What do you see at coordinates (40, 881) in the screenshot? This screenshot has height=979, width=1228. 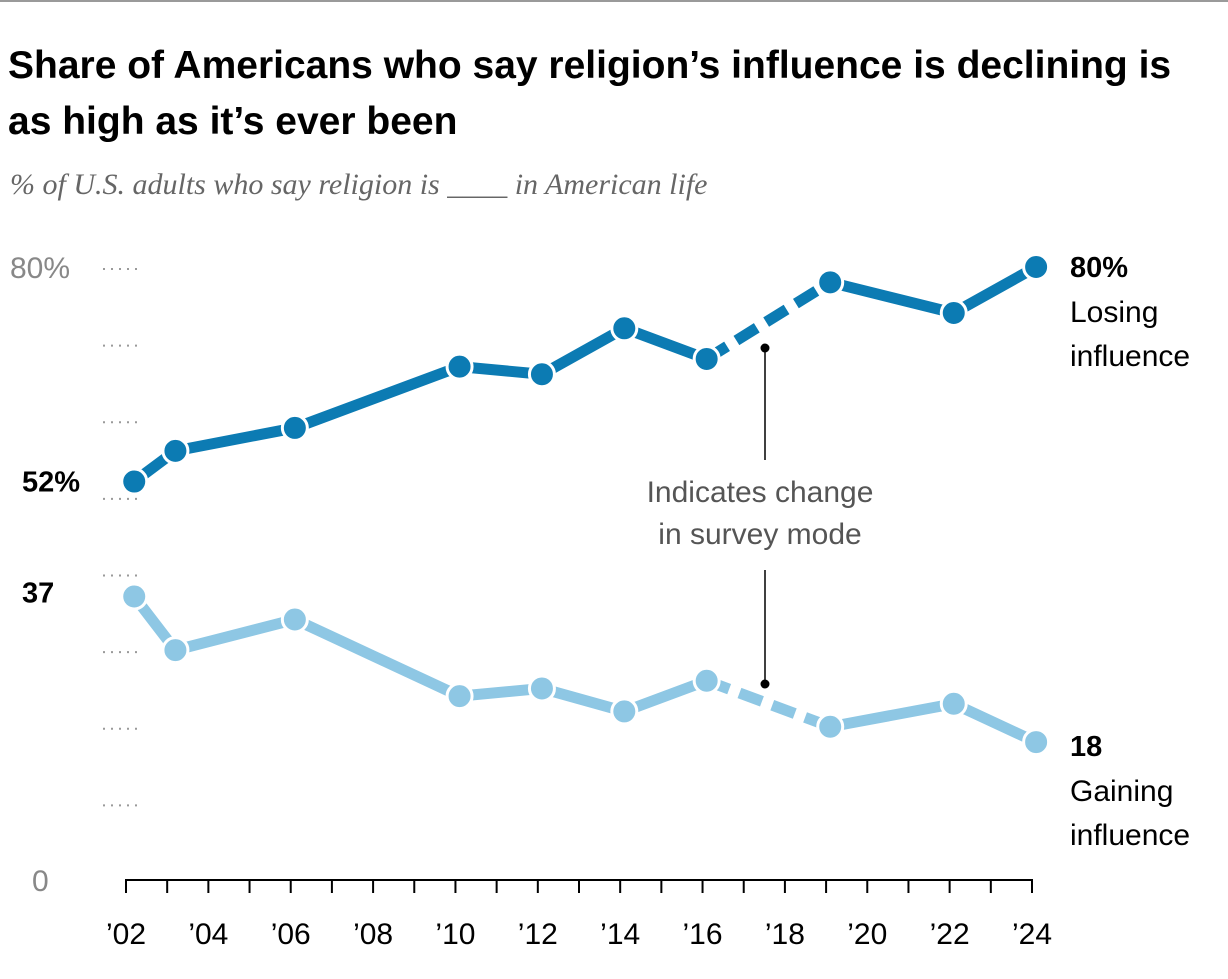 I see `y-tick-label: 0` at bounding box center [40, 881].